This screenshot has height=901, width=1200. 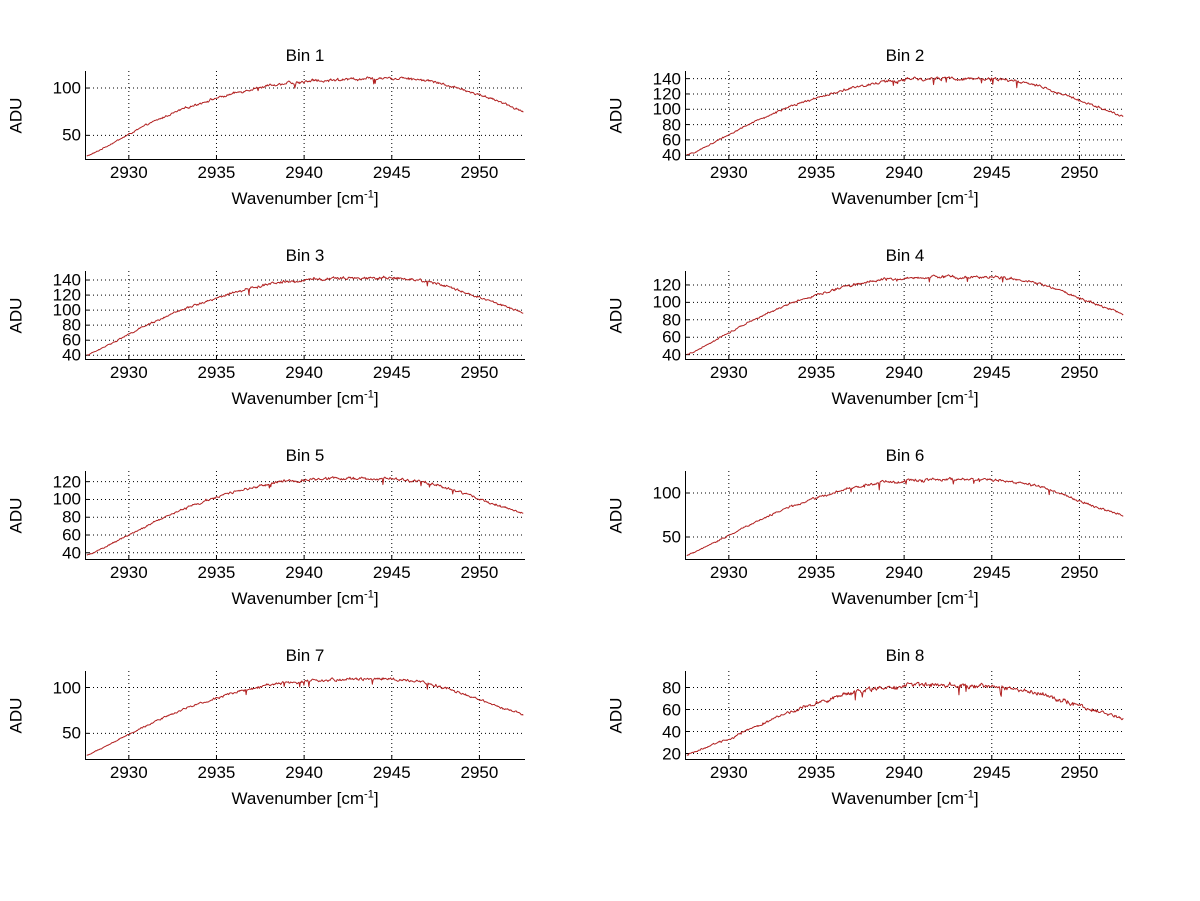 What do you see at coordinates (651, 116) in the screenshot?
I see `y-axis-ticks: 40 60 80 100 120 140` at bounding box center [651, 116].